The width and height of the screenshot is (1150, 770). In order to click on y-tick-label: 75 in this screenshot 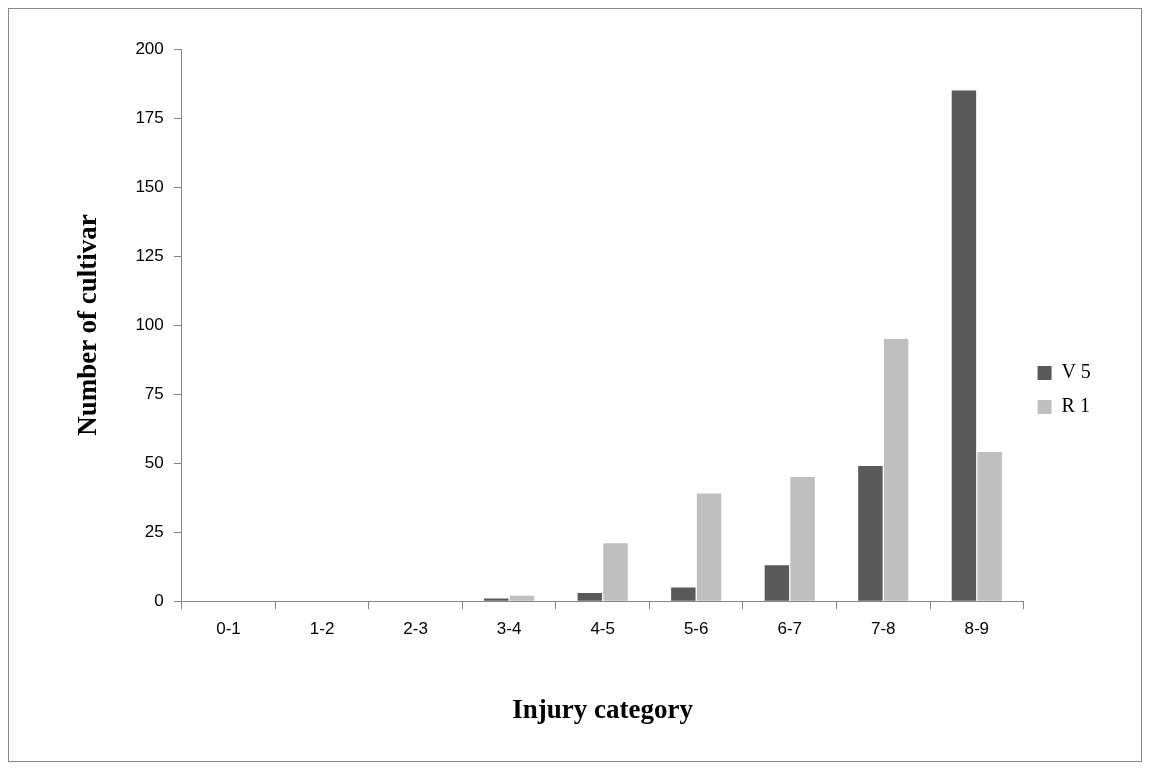, I will do `click(154, 393)`.